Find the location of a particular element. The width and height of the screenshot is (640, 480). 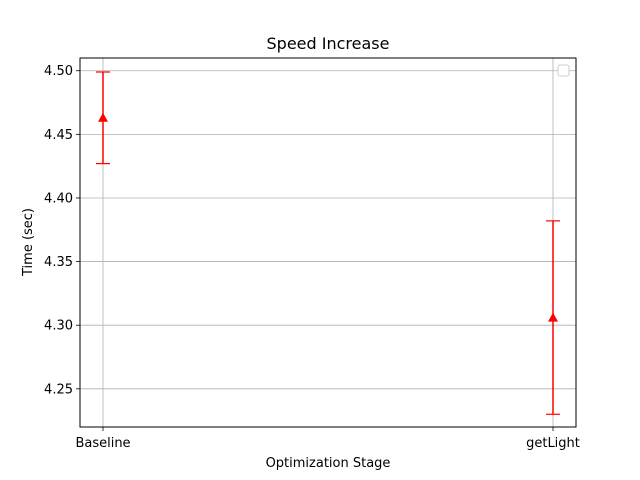

y-axis-label: Time (sec) is located at coordinates (28, 242).